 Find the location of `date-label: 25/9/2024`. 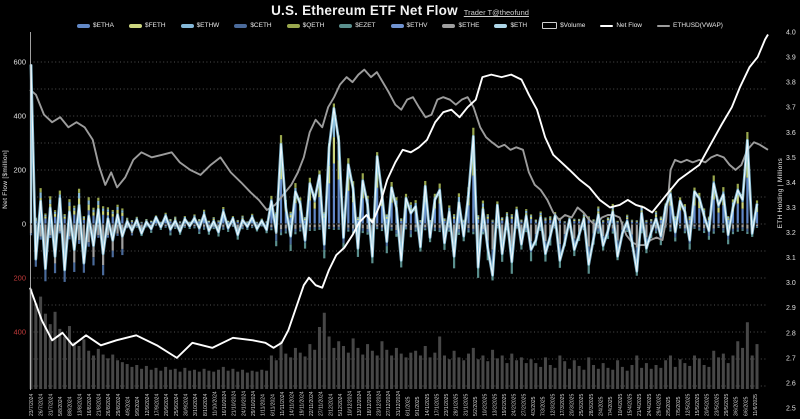

date-label: 25/9/2024 is located at coordinates (177, 405).